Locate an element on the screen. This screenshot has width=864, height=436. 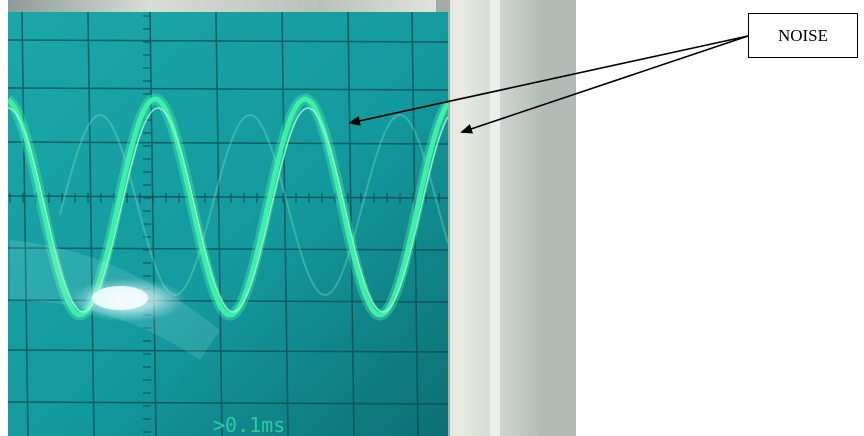
light-glare-core is located at coordinates (120, 298).